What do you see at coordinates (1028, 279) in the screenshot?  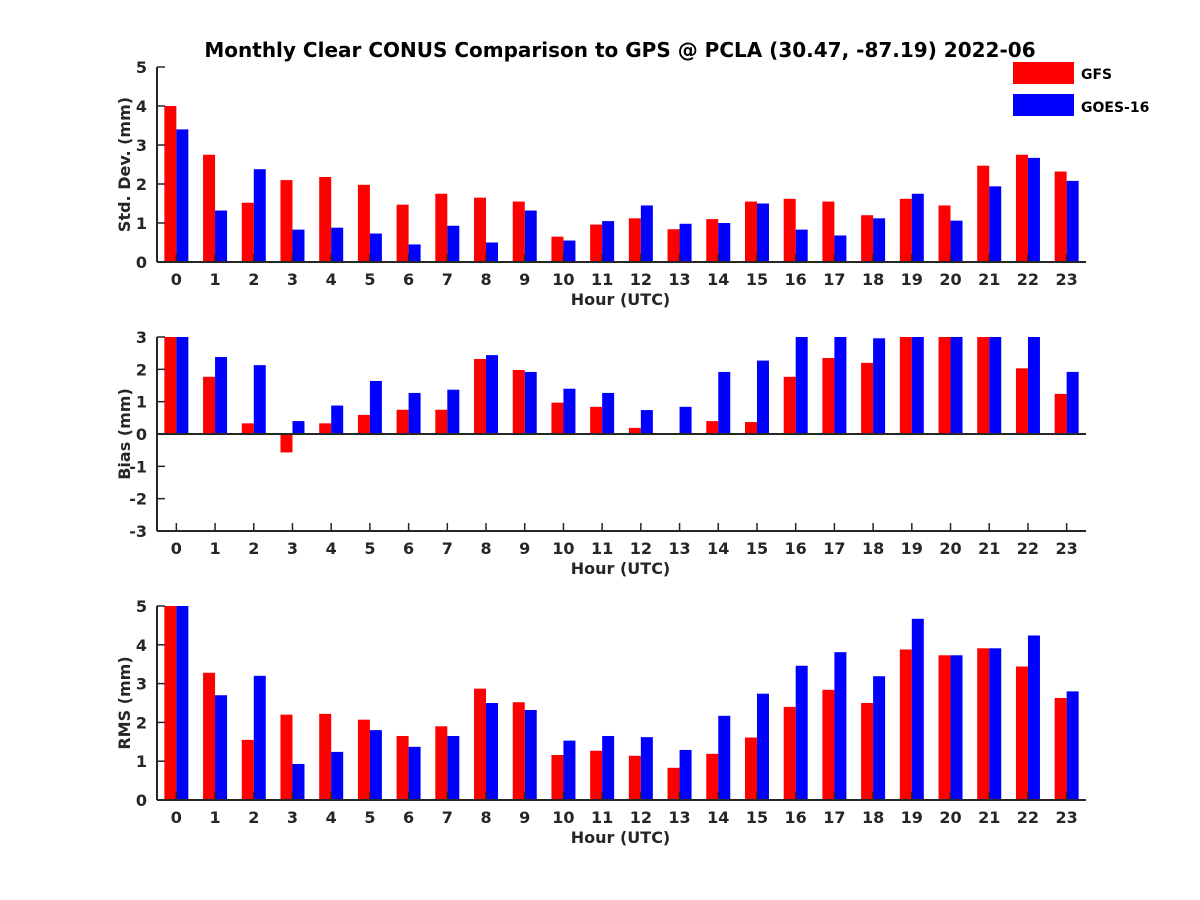 I see `x-tick-label: 22` at bounding box center [1028, 279].